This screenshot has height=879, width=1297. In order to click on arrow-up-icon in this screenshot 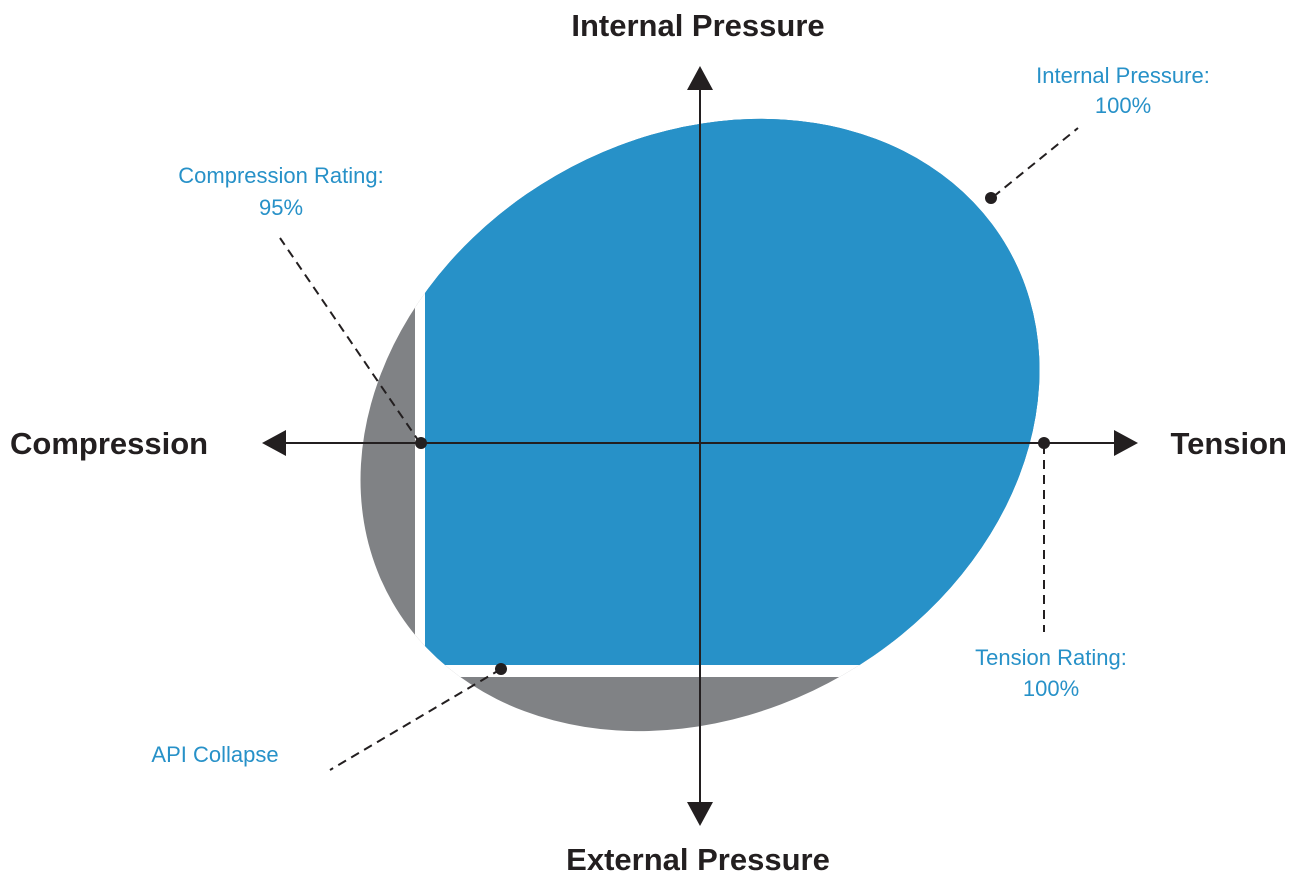, I will do `click(700, 78)`.